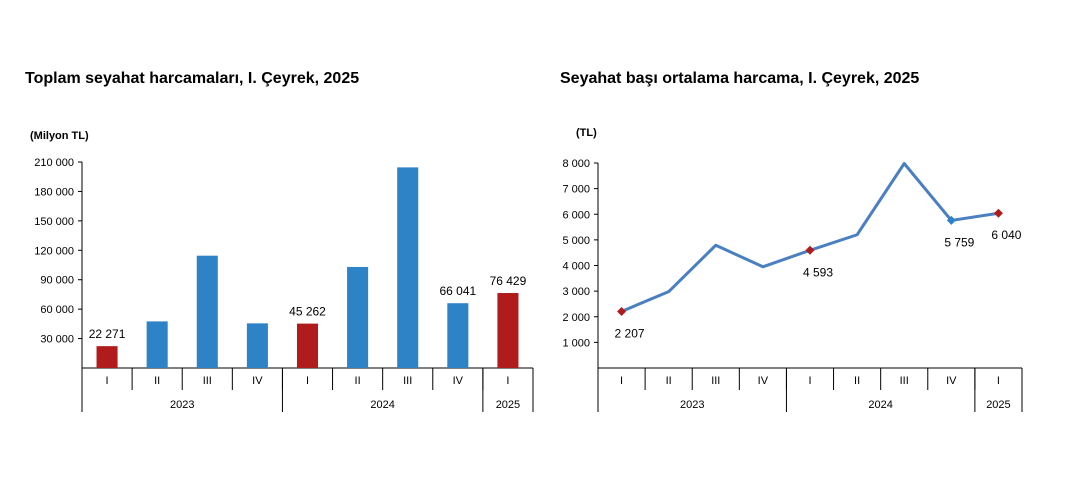 The height and width of the screenshot is (479, 1089). Describe the element at coordinates (576, 190) in the screenshot. I see `line-chart-y-tick-label: 7 000` at that location.